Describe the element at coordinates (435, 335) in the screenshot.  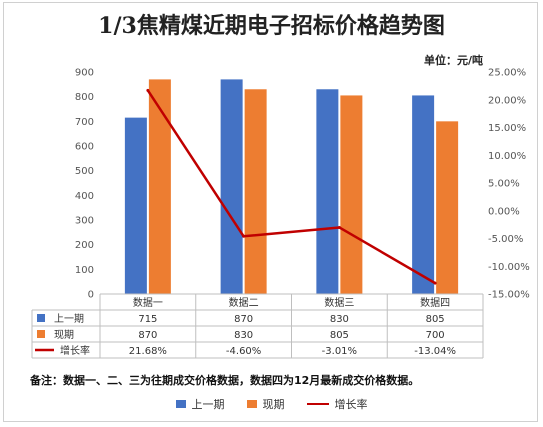
I see `data-label: 700` at that location.